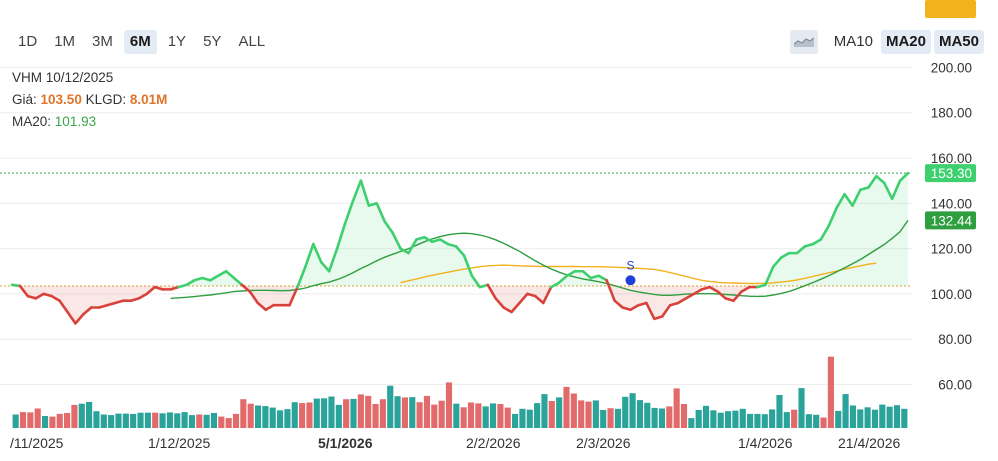  I want to click on range-1d: 1D, so click(28, 41).